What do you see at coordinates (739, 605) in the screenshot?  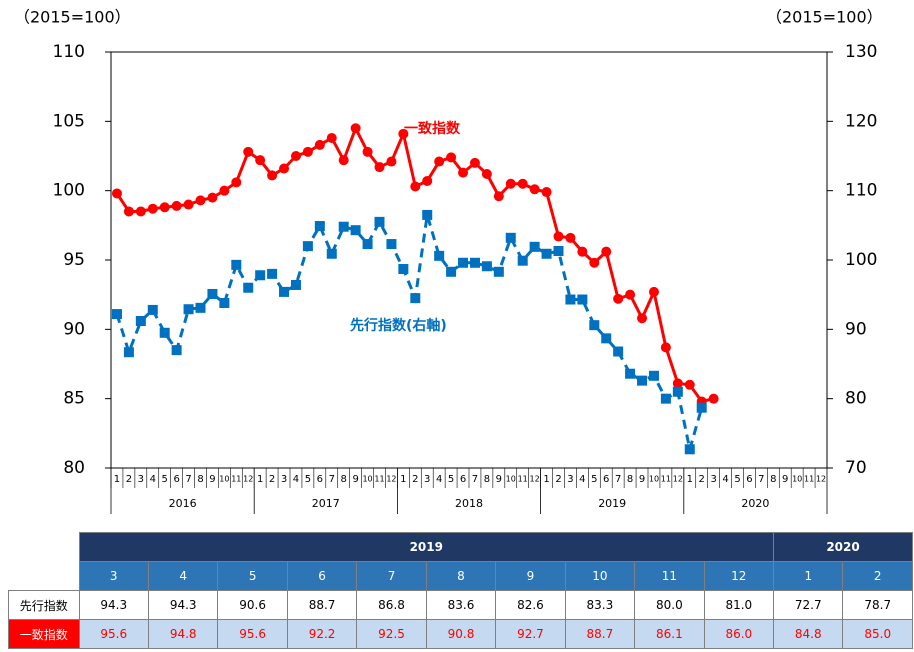 I see `table-cell: 81.0` at bounding box center [739, 605].